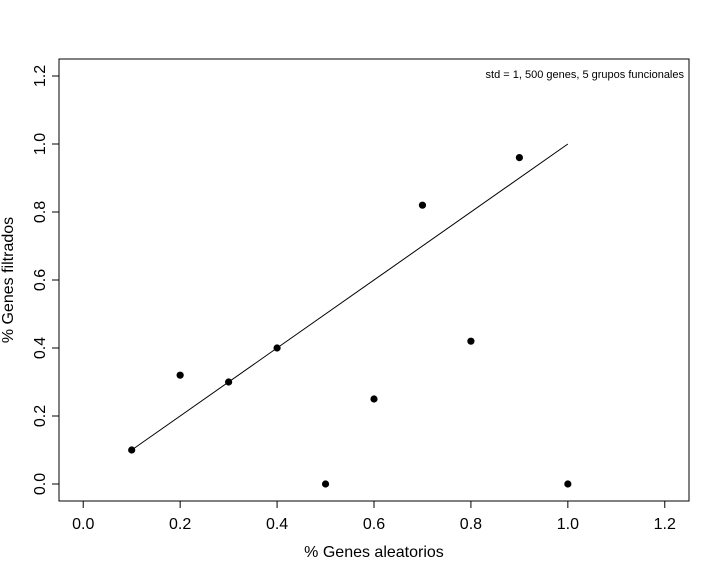 The image size is (720, 576). Describe the element at coordinates (40, 76) in the screenshot. I see `y-tick-label: 1.2` at that location.